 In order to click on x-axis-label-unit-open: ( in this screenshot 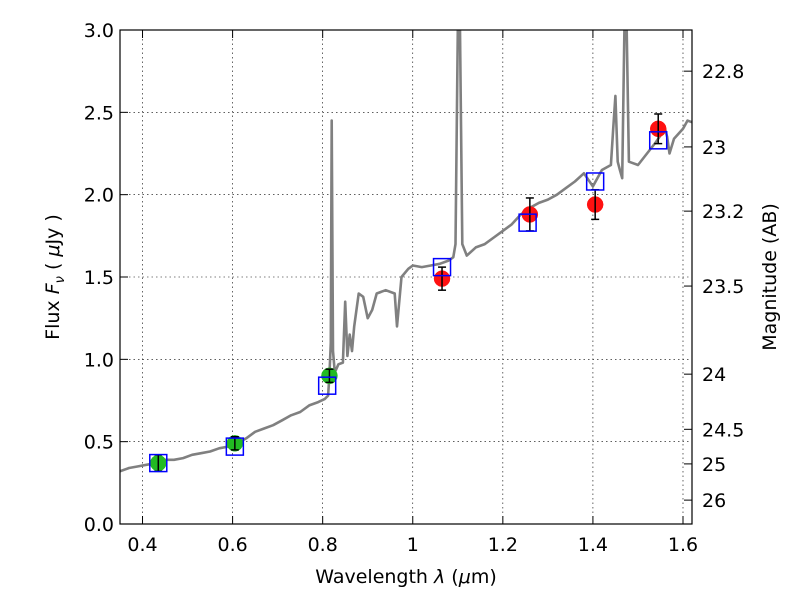, I will do `click(451, 577)`.